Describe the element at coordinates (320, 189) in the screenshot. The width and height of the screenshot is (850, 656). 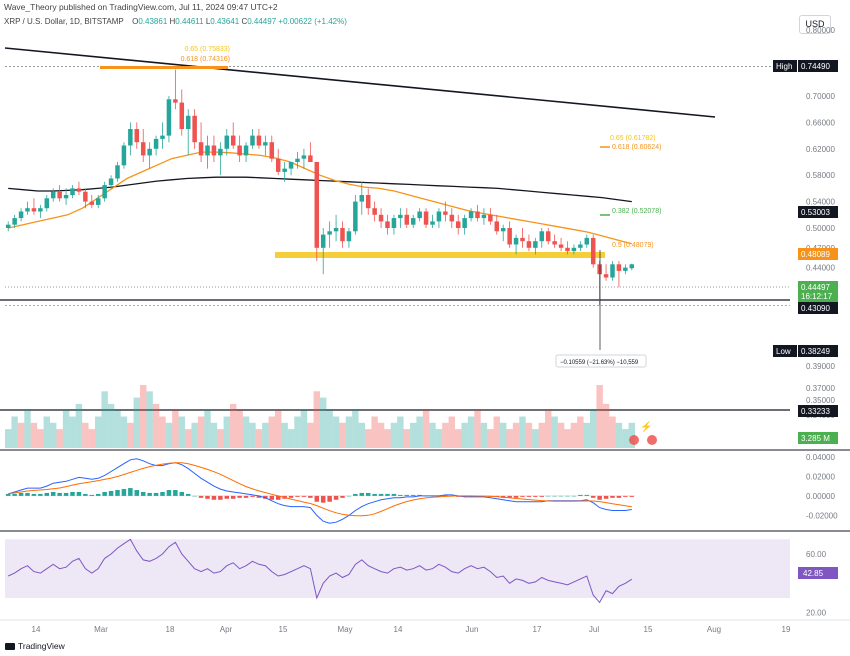
I see `ema-200-line` at that location.